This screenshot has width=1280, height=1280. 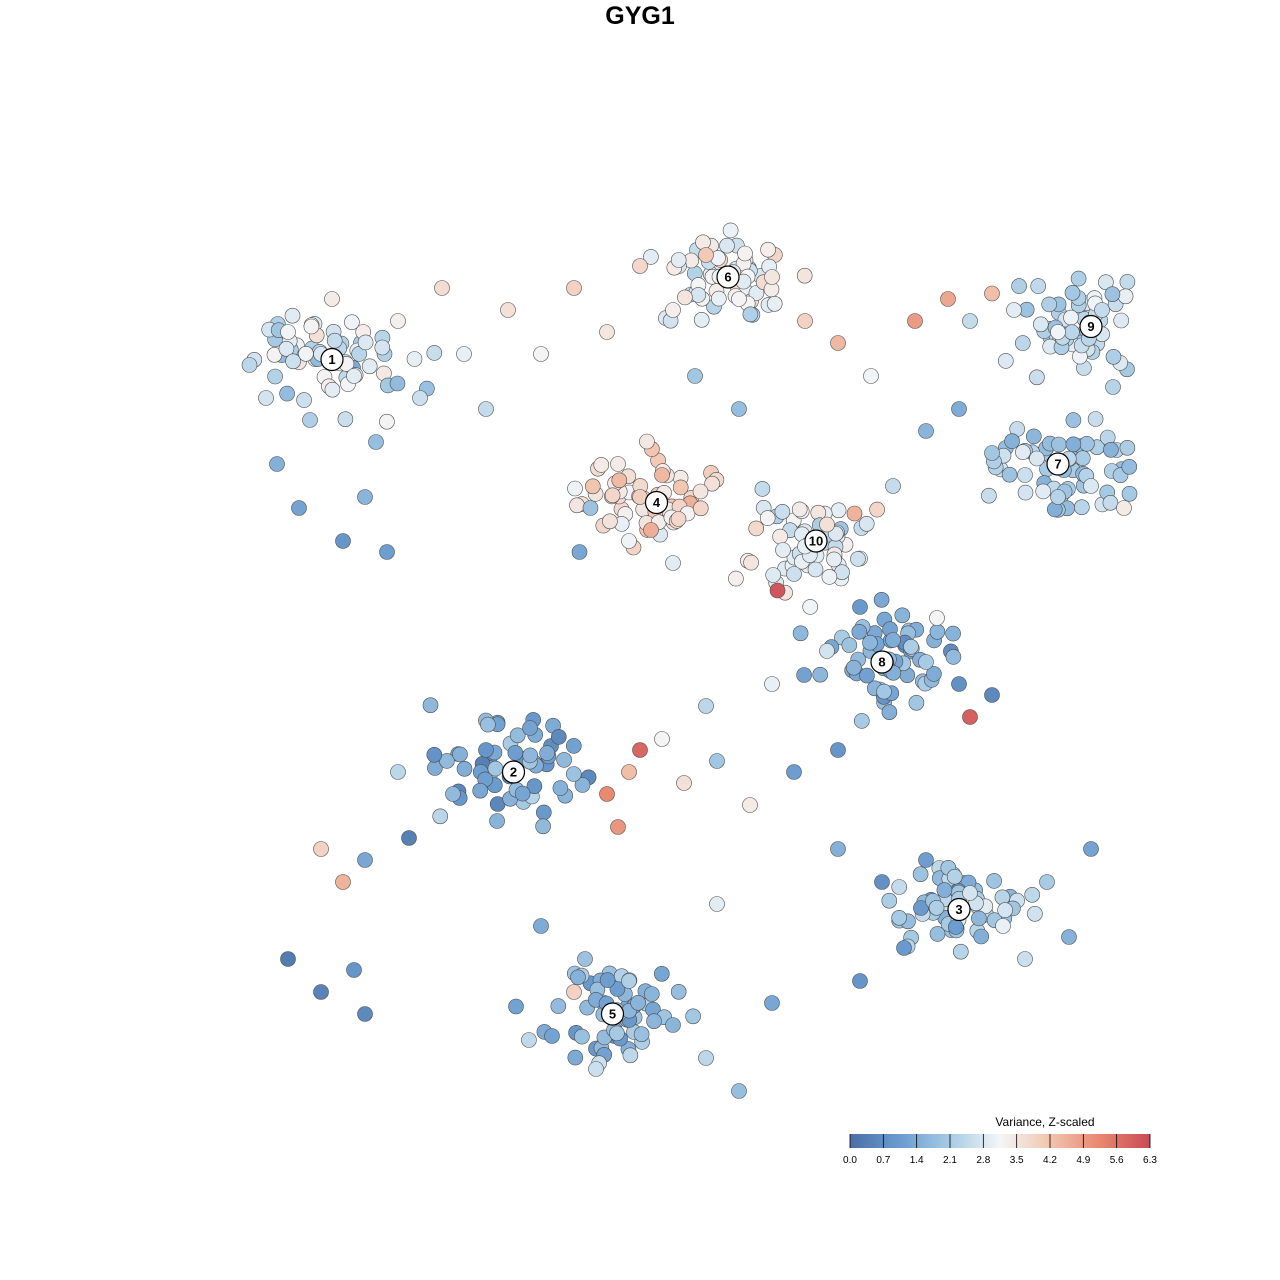 I want to click on legend-tick-label: 1.4, so click(x=917, y=1160).